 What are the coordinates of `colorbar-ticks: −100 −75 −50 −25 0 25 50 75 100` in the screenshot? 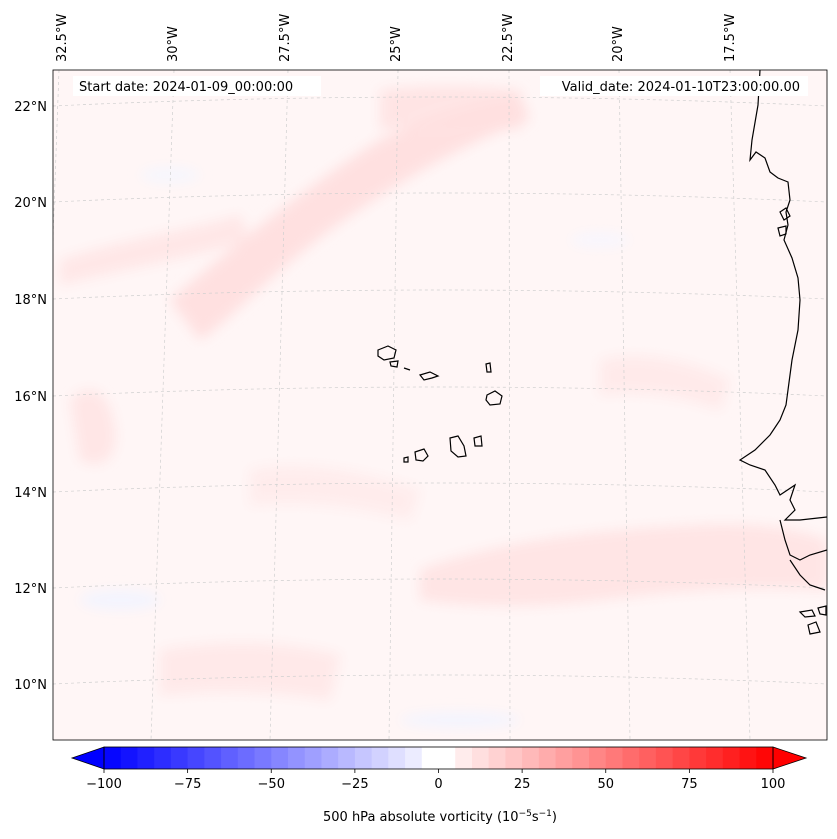 It's located at (435, 780).